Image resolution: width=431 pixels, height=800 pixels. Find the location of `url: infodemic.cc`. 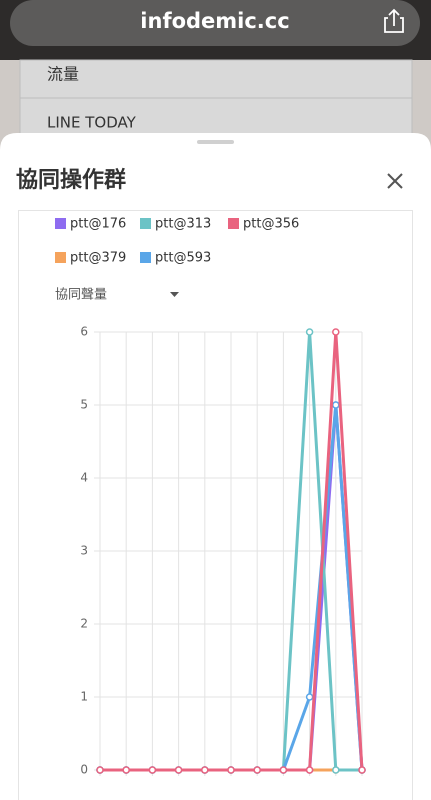

url: infodemic.cc is located at coordinates (214, 21).